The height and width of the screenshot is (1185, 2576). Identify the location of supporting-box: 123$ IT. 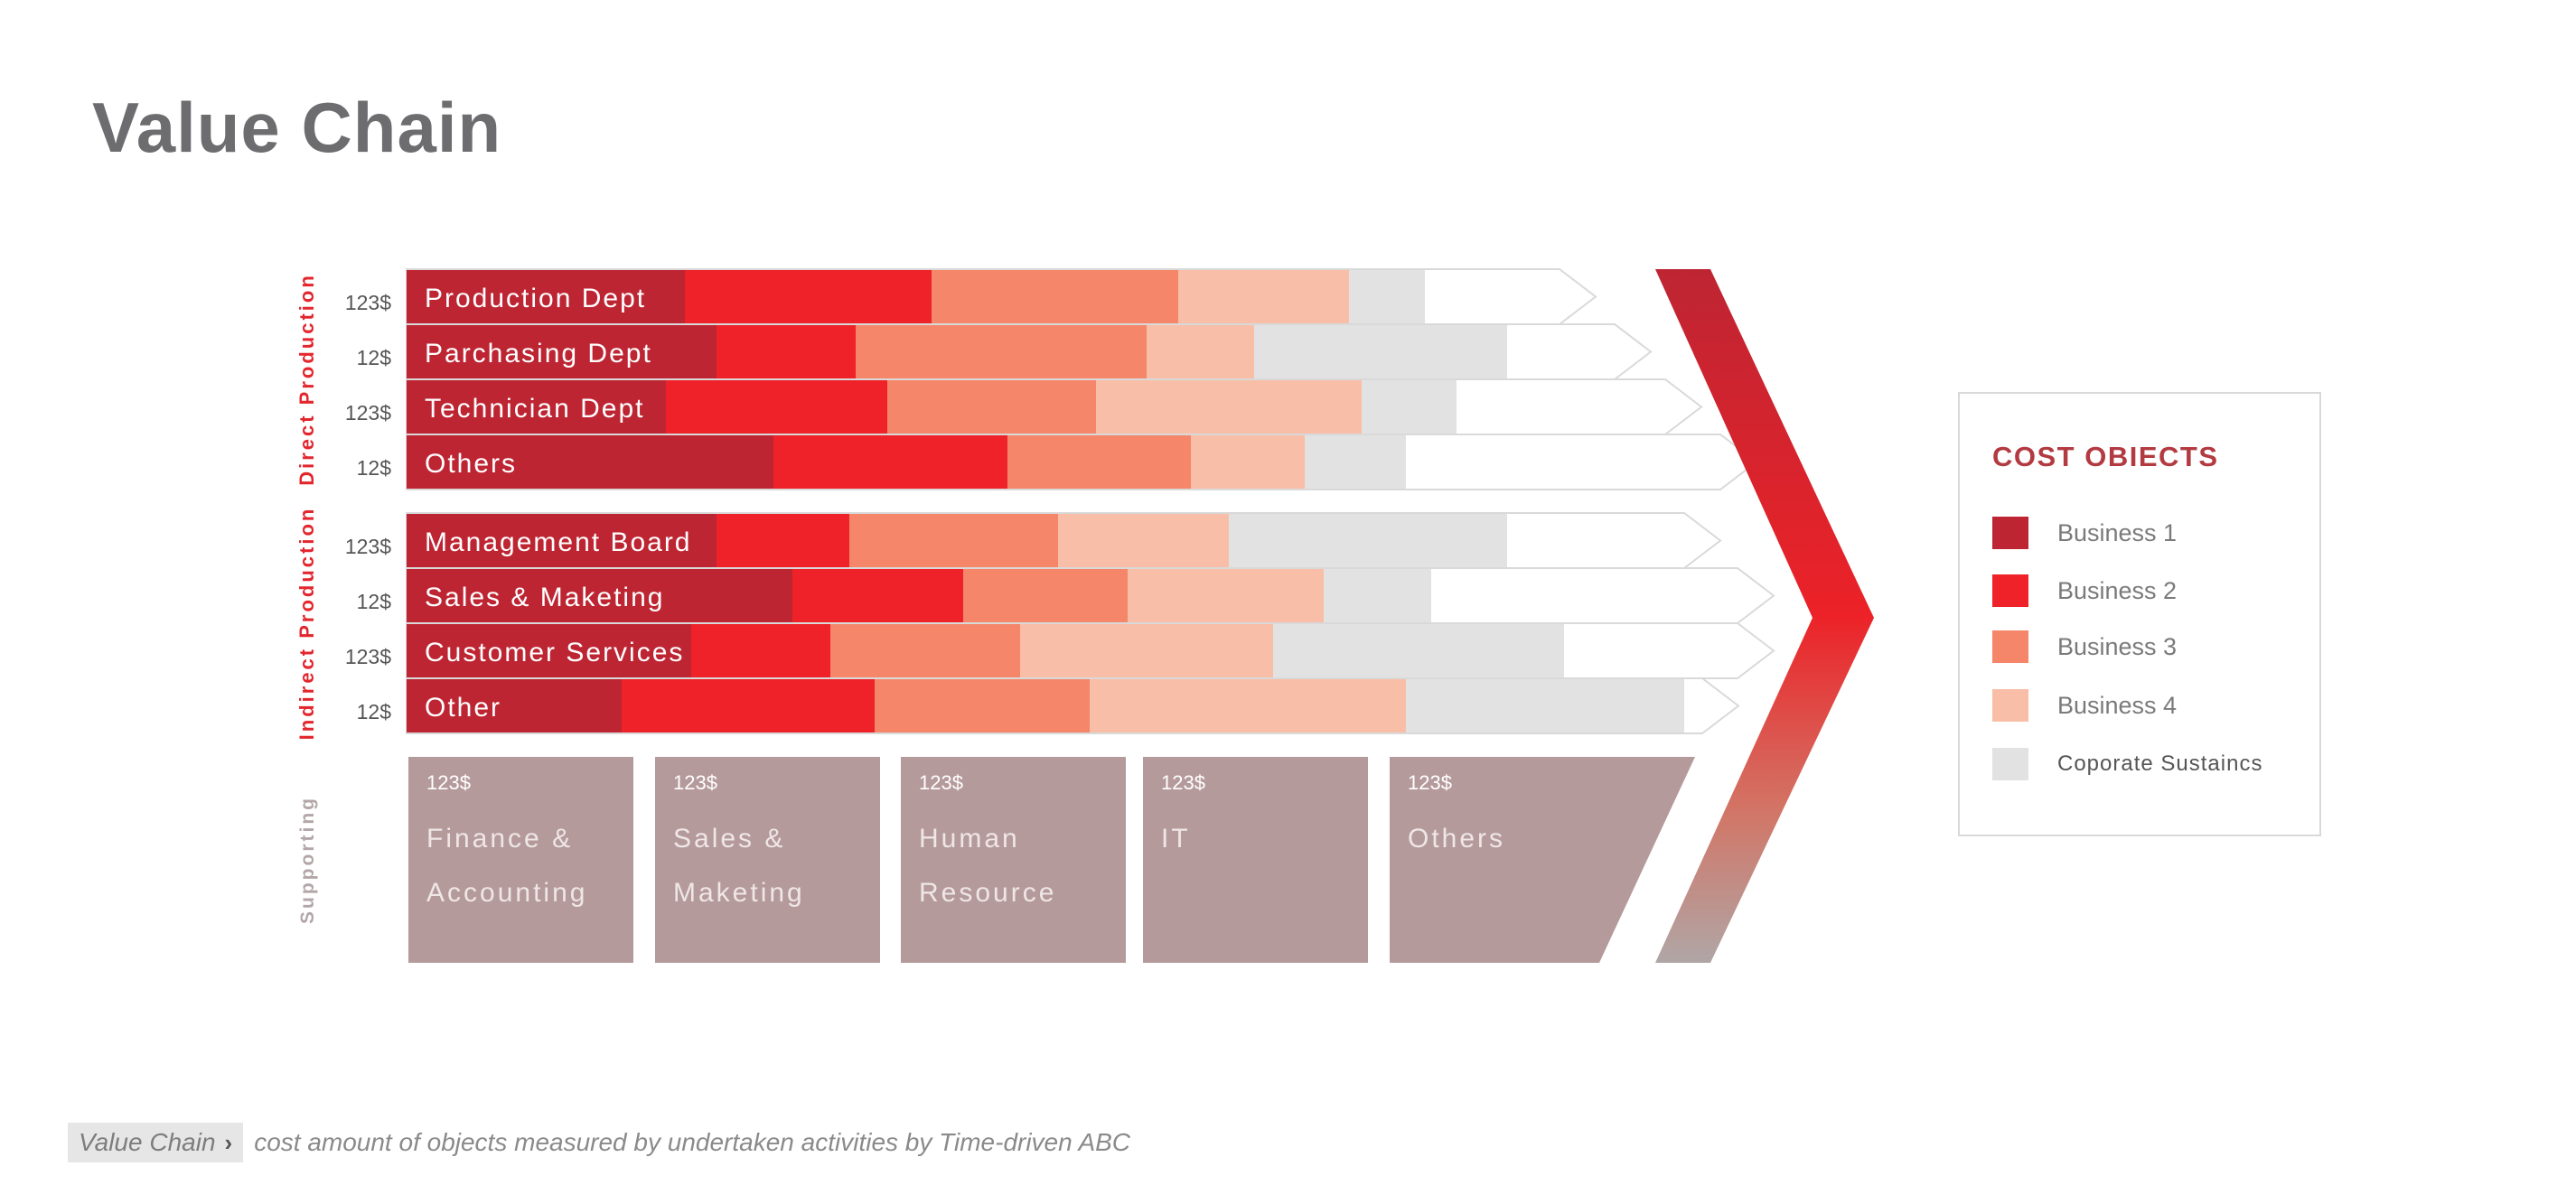
(1255, 860).